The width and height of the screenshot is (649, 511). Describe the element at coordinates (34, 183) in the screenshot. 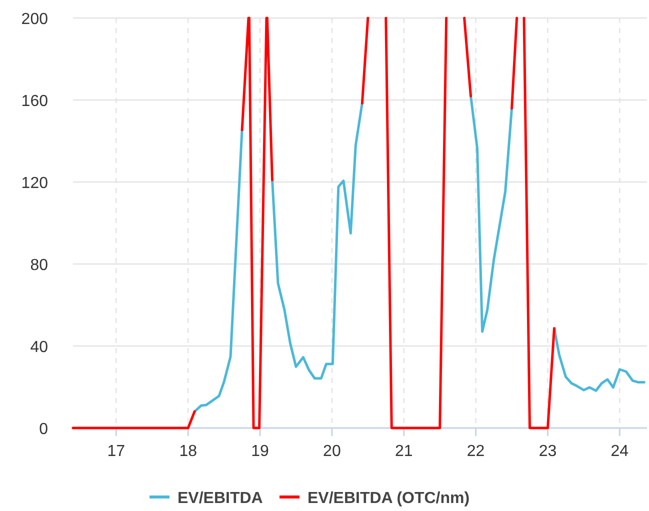

I see `y-tick-label: 120` at that location.